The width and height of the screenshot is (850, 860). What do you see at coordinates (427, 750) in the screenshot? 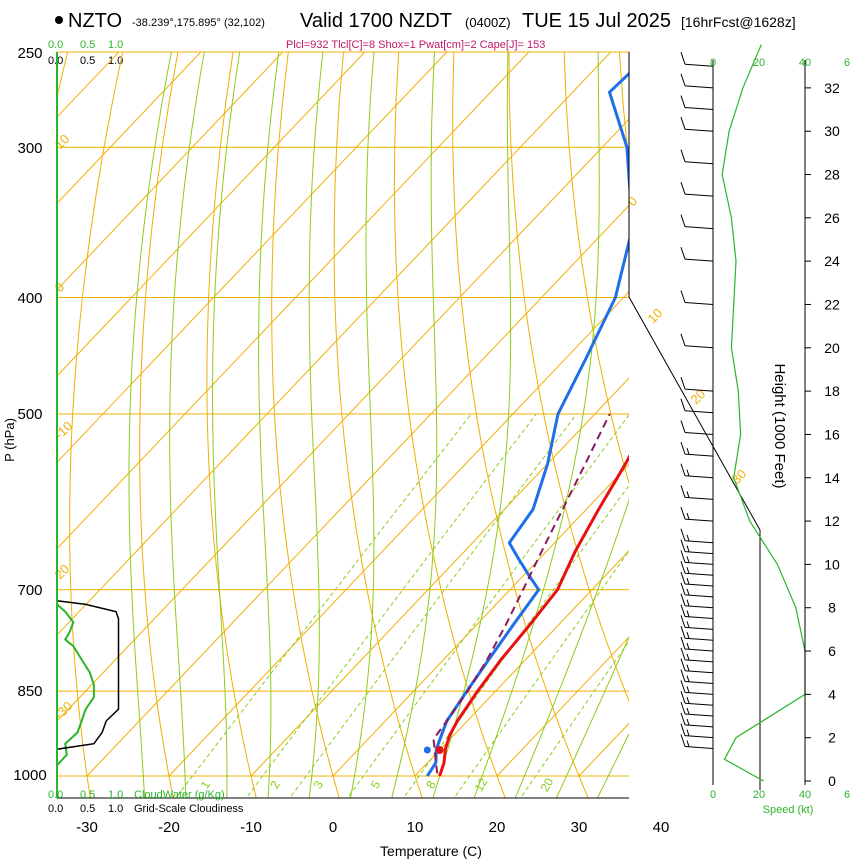
I see `surface-dewpoint-marker` at bounding box center [427, 750].